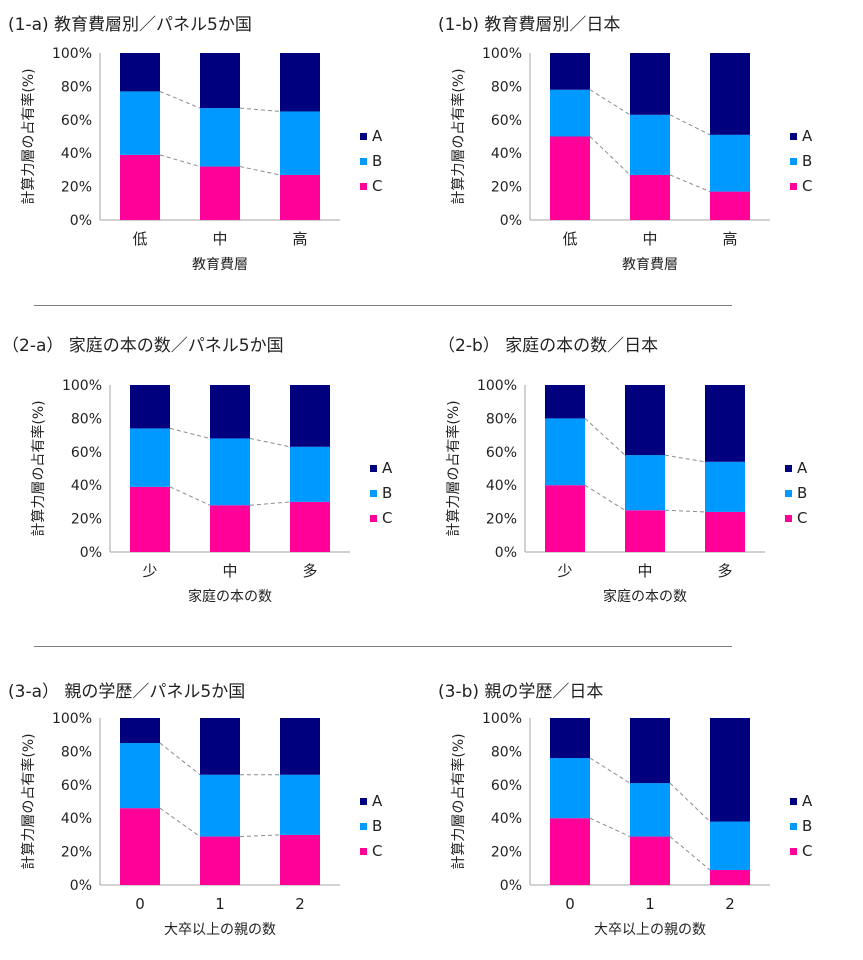 The width and height of the screenshot is (863, 960). Describe the element at coordinates (220, 265) in the screenshot. I see `x-axis-label: 教育費層` at that location.